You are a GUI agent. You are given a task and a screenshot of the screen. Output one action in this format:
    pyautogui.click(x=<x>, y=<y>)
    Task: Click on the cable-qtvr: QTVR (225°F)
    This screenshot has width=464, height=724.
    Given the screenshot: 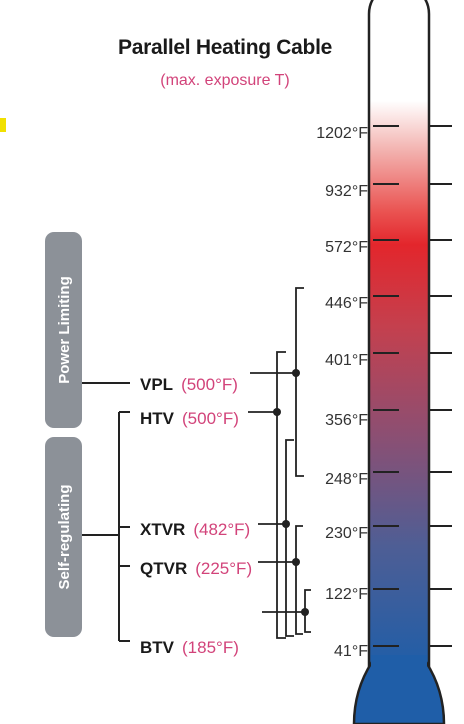 What is the action you would take?
    pyautogui.click(x=196, y=568)
    